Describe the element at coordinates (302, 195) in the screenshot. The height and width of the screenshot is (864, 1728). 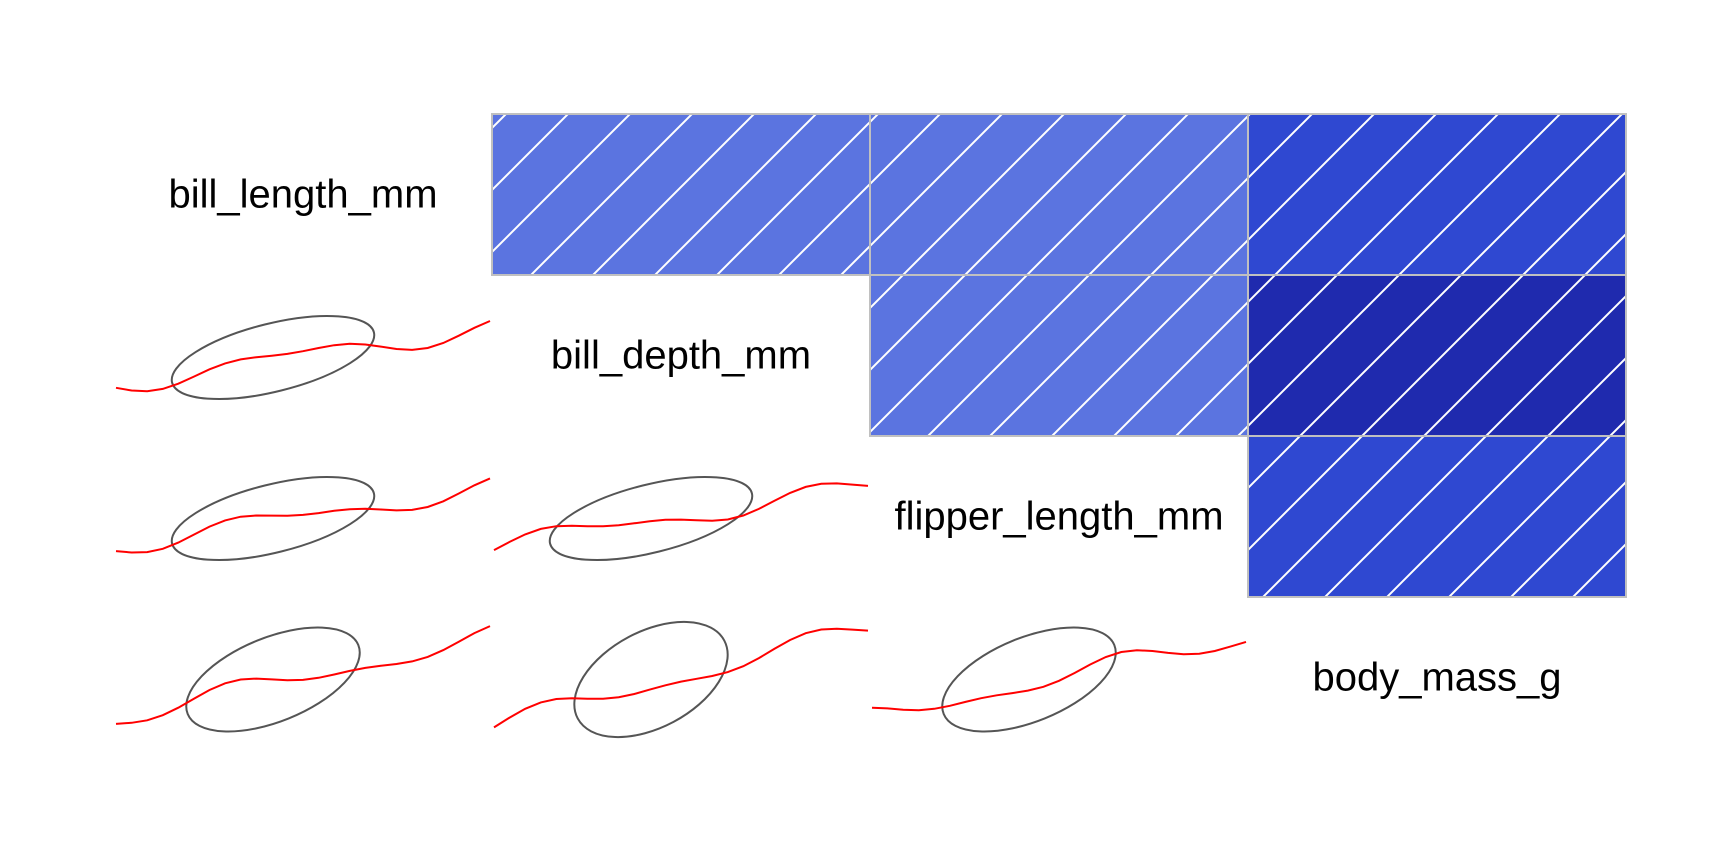
I see `diag-label-bill-length-mm: bill_length_mm` at that location.